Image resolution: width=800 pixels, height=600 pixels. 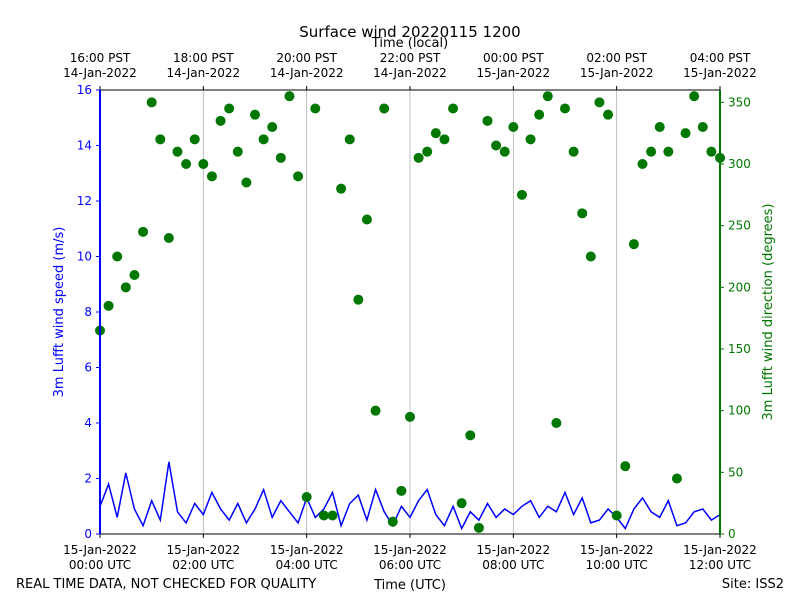 I want to click on y-tick-label: 14, so click(x=84, y=146).